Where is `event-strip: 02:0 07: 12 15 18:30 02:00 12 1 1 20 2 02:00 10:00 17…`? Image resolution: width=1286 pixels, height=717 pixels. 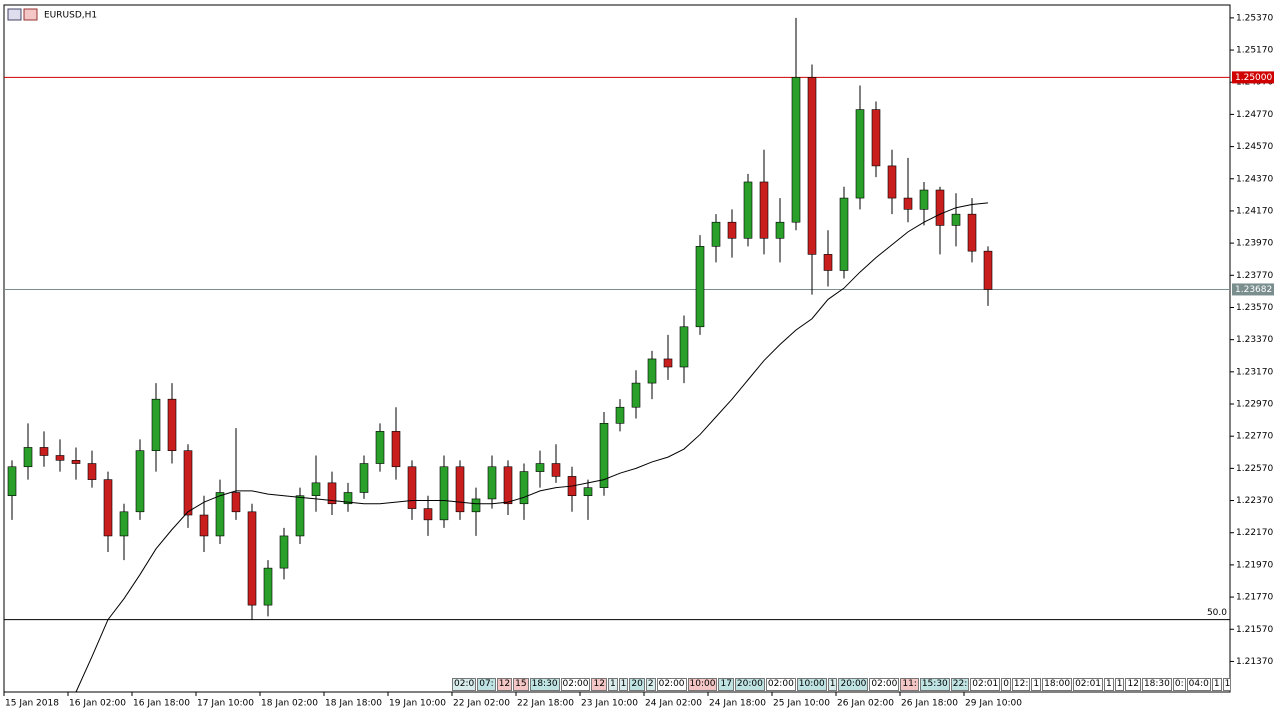 event-strip: 02:0 07: 12 15 18:30 02:00 12 1 1 20 2 02:00 10:00 17… is located at coordinates (841, 684).